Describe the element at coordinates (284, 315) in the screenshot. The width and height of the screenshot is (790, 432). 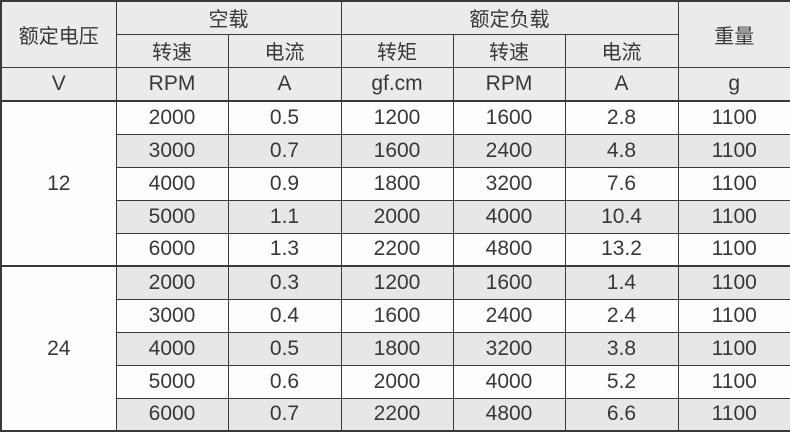
I see `table-cell: 0.4` at that location.